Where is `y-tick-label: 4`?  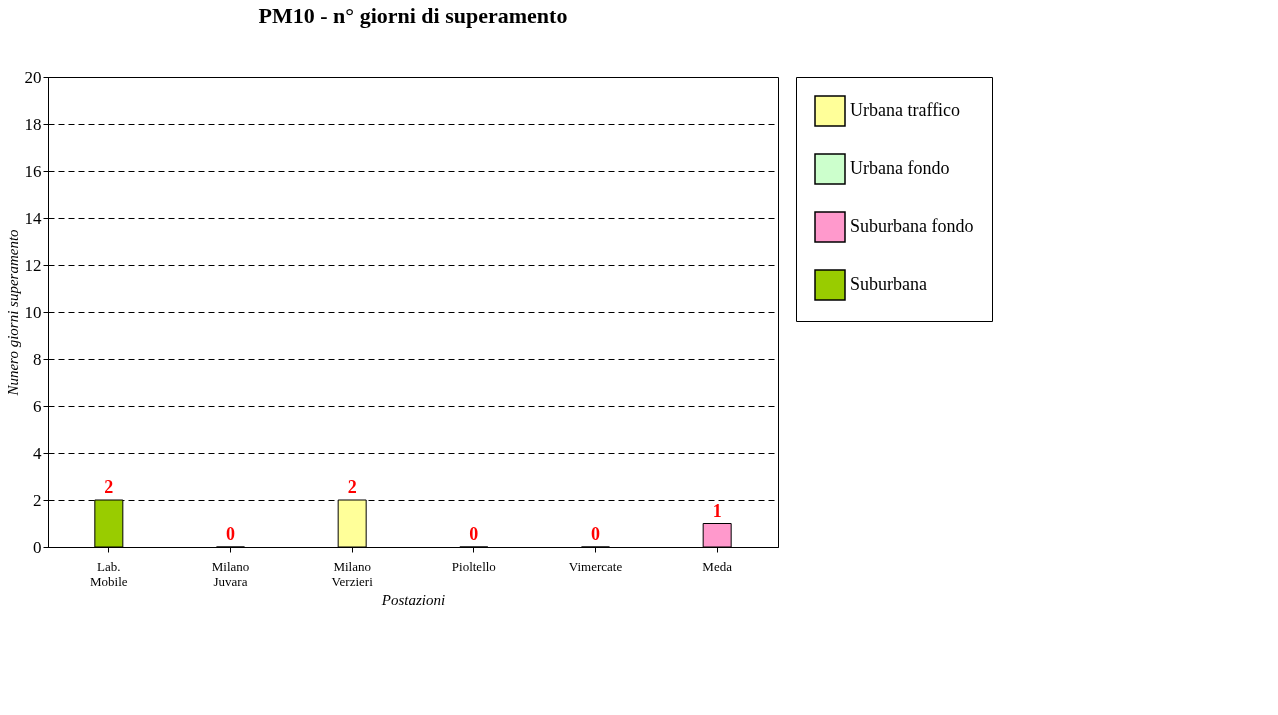 y-tick-label: 4 is located at coordinates (37, 453).